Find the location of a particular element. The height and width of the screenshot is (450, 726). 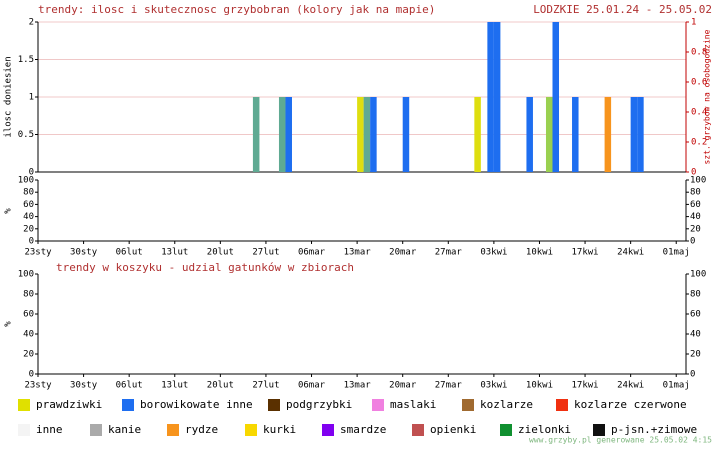

legend-label: rydze is located at coordinates (201, 429).